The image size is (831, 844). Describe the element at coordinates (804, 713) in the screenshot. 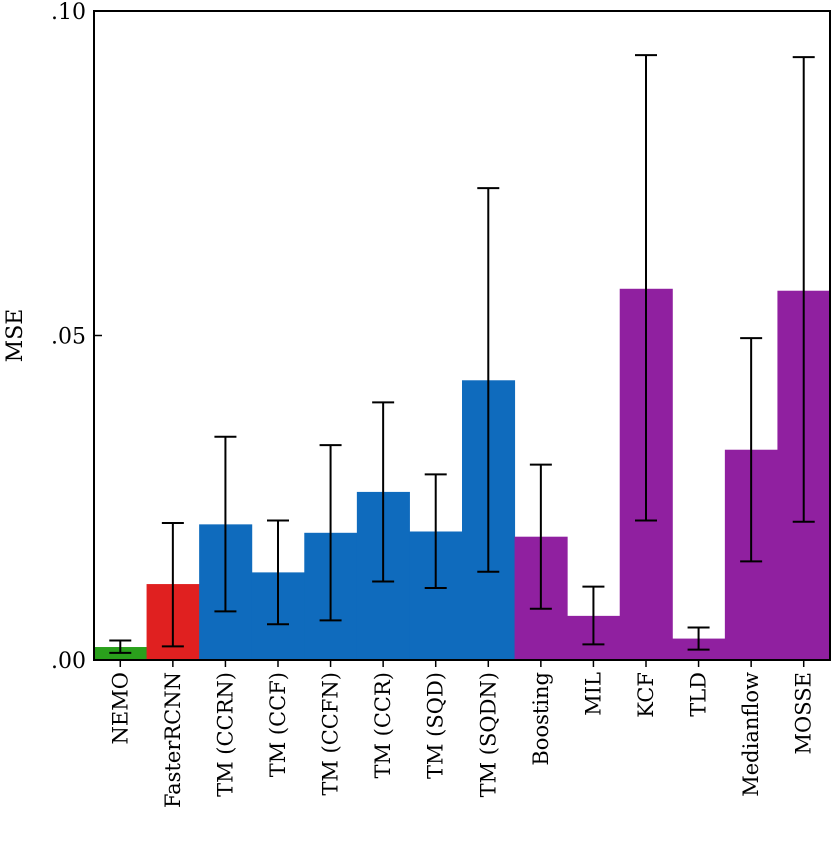

I see `x-tick-label: MOSSE` at that location.